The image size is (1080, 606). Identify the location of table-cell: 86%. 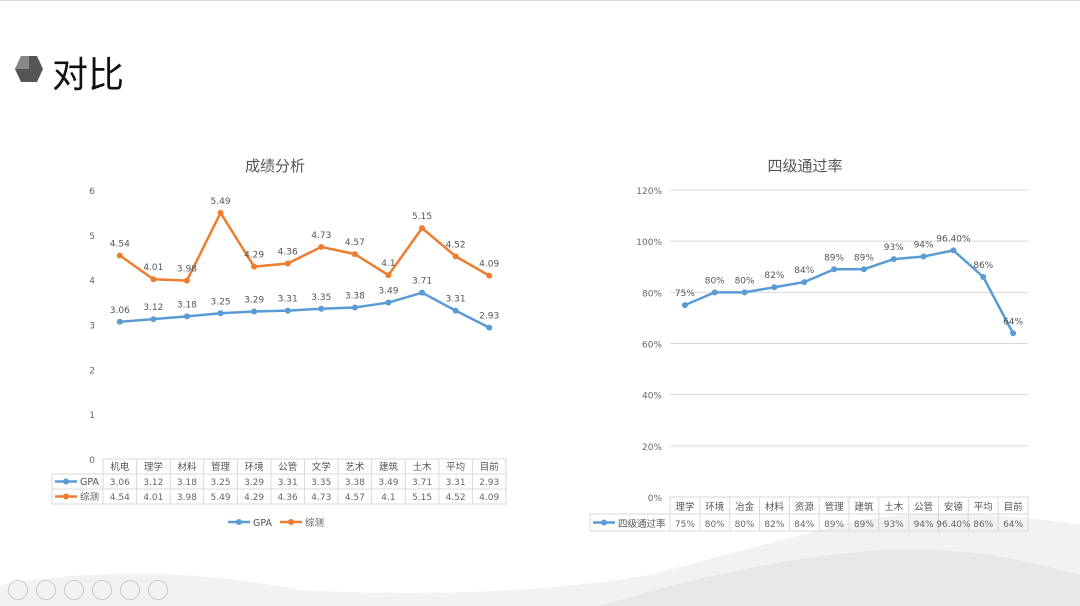
(983, 525).